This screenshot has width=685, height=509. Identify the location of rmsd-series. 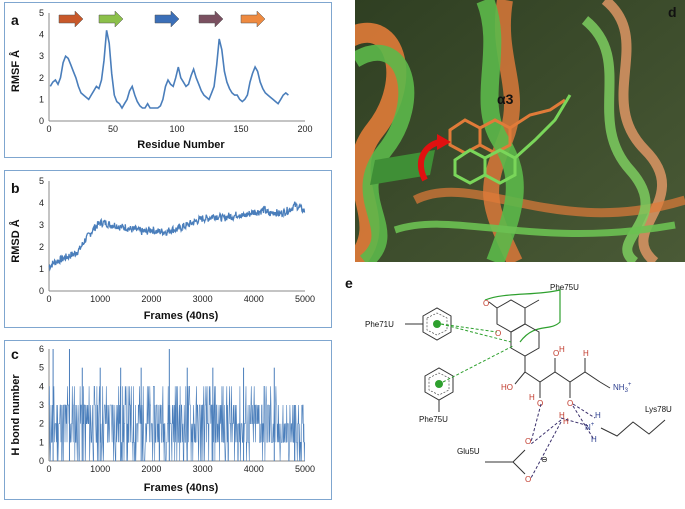
(177, 236).